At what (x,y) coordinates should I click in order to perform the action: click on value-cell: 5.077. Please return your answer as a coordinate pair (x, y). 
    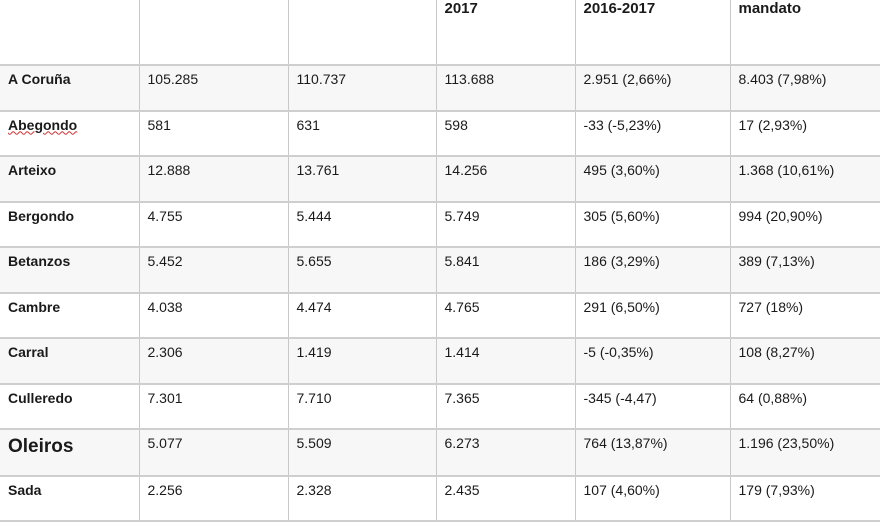
    Looking at the image, I should click on (214, 453).